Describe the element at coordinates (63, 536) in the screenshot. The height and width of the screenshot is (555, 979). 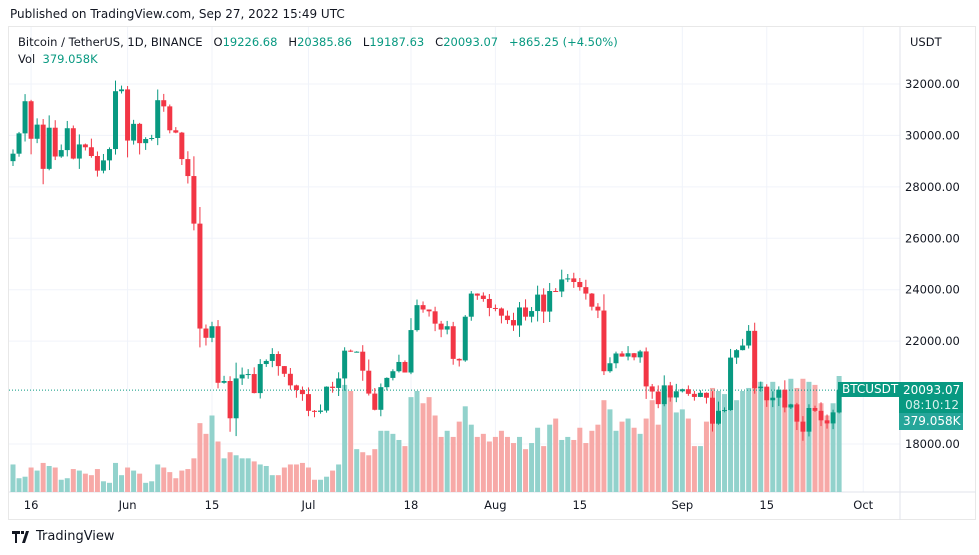
I see `footer: TradingView` at that location.